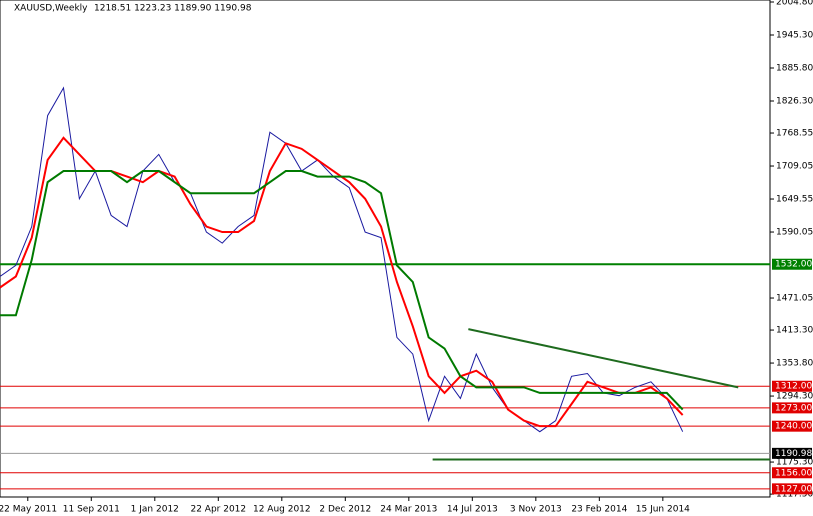 This screenshot has width=813, height=516. Describe the element at coordinates (51, 9) in the screenshot. I see `chart-title: XAUUSD,Weekly` at that location.